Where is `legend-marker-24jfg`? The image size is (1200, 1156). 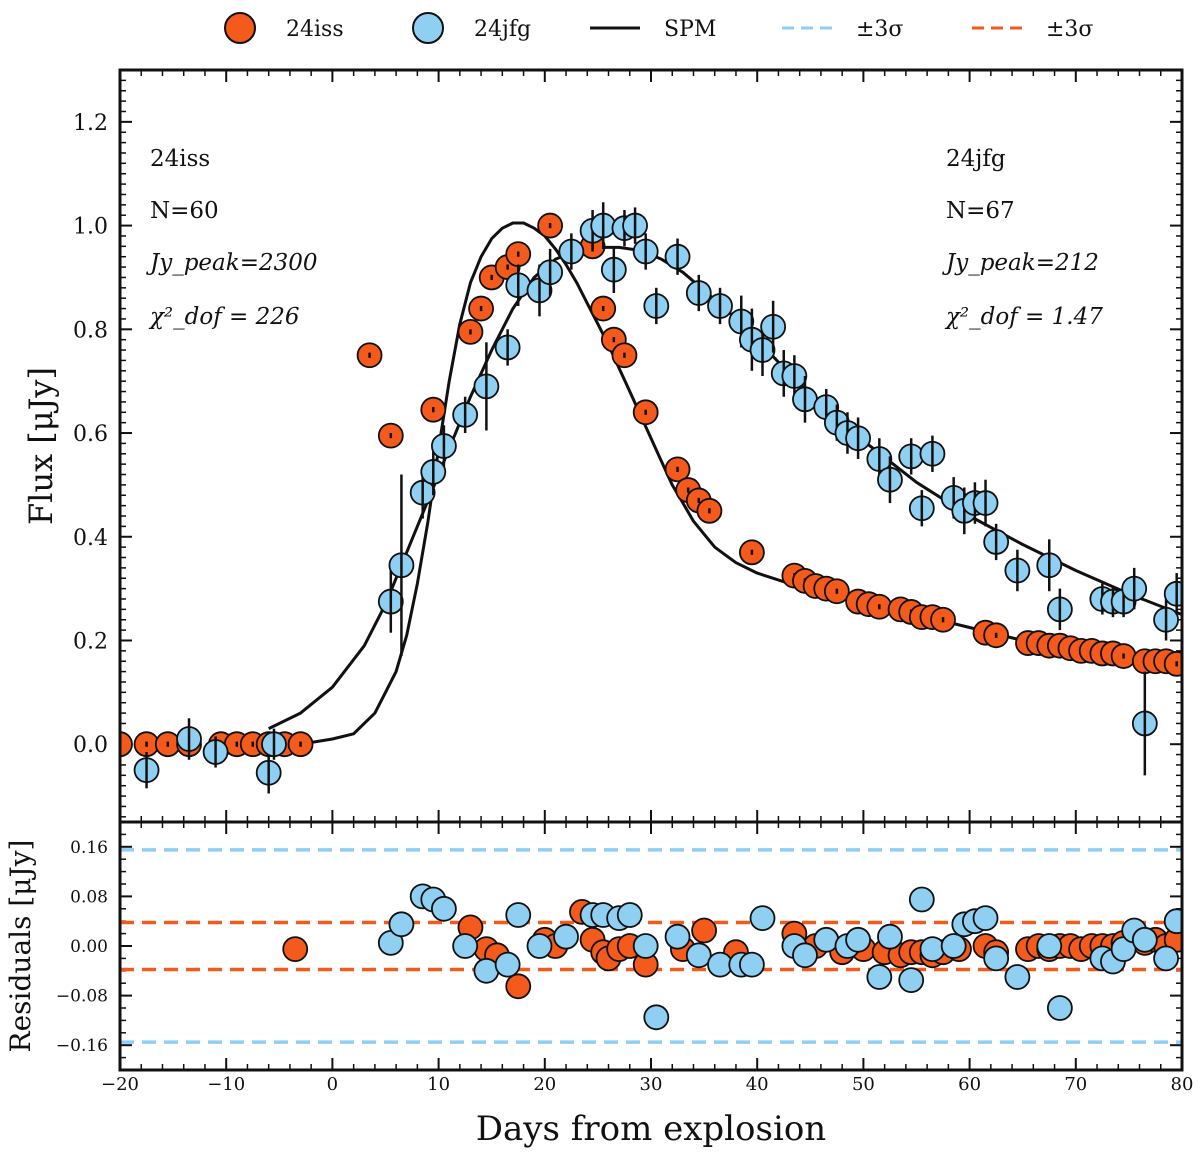
legend-marker-24jfg is located at coordinates (428, 28).